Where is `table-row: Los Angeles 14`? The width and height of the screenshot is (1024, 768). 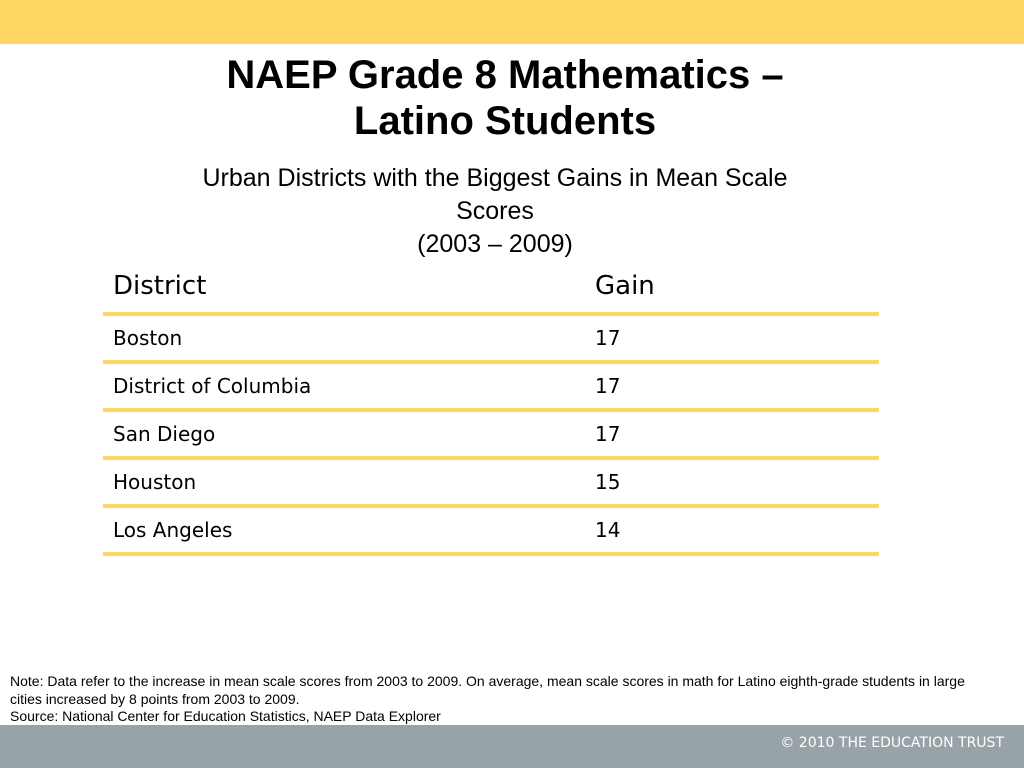
table-row: Los Angeles 14 is located at coordinates (491, 531).